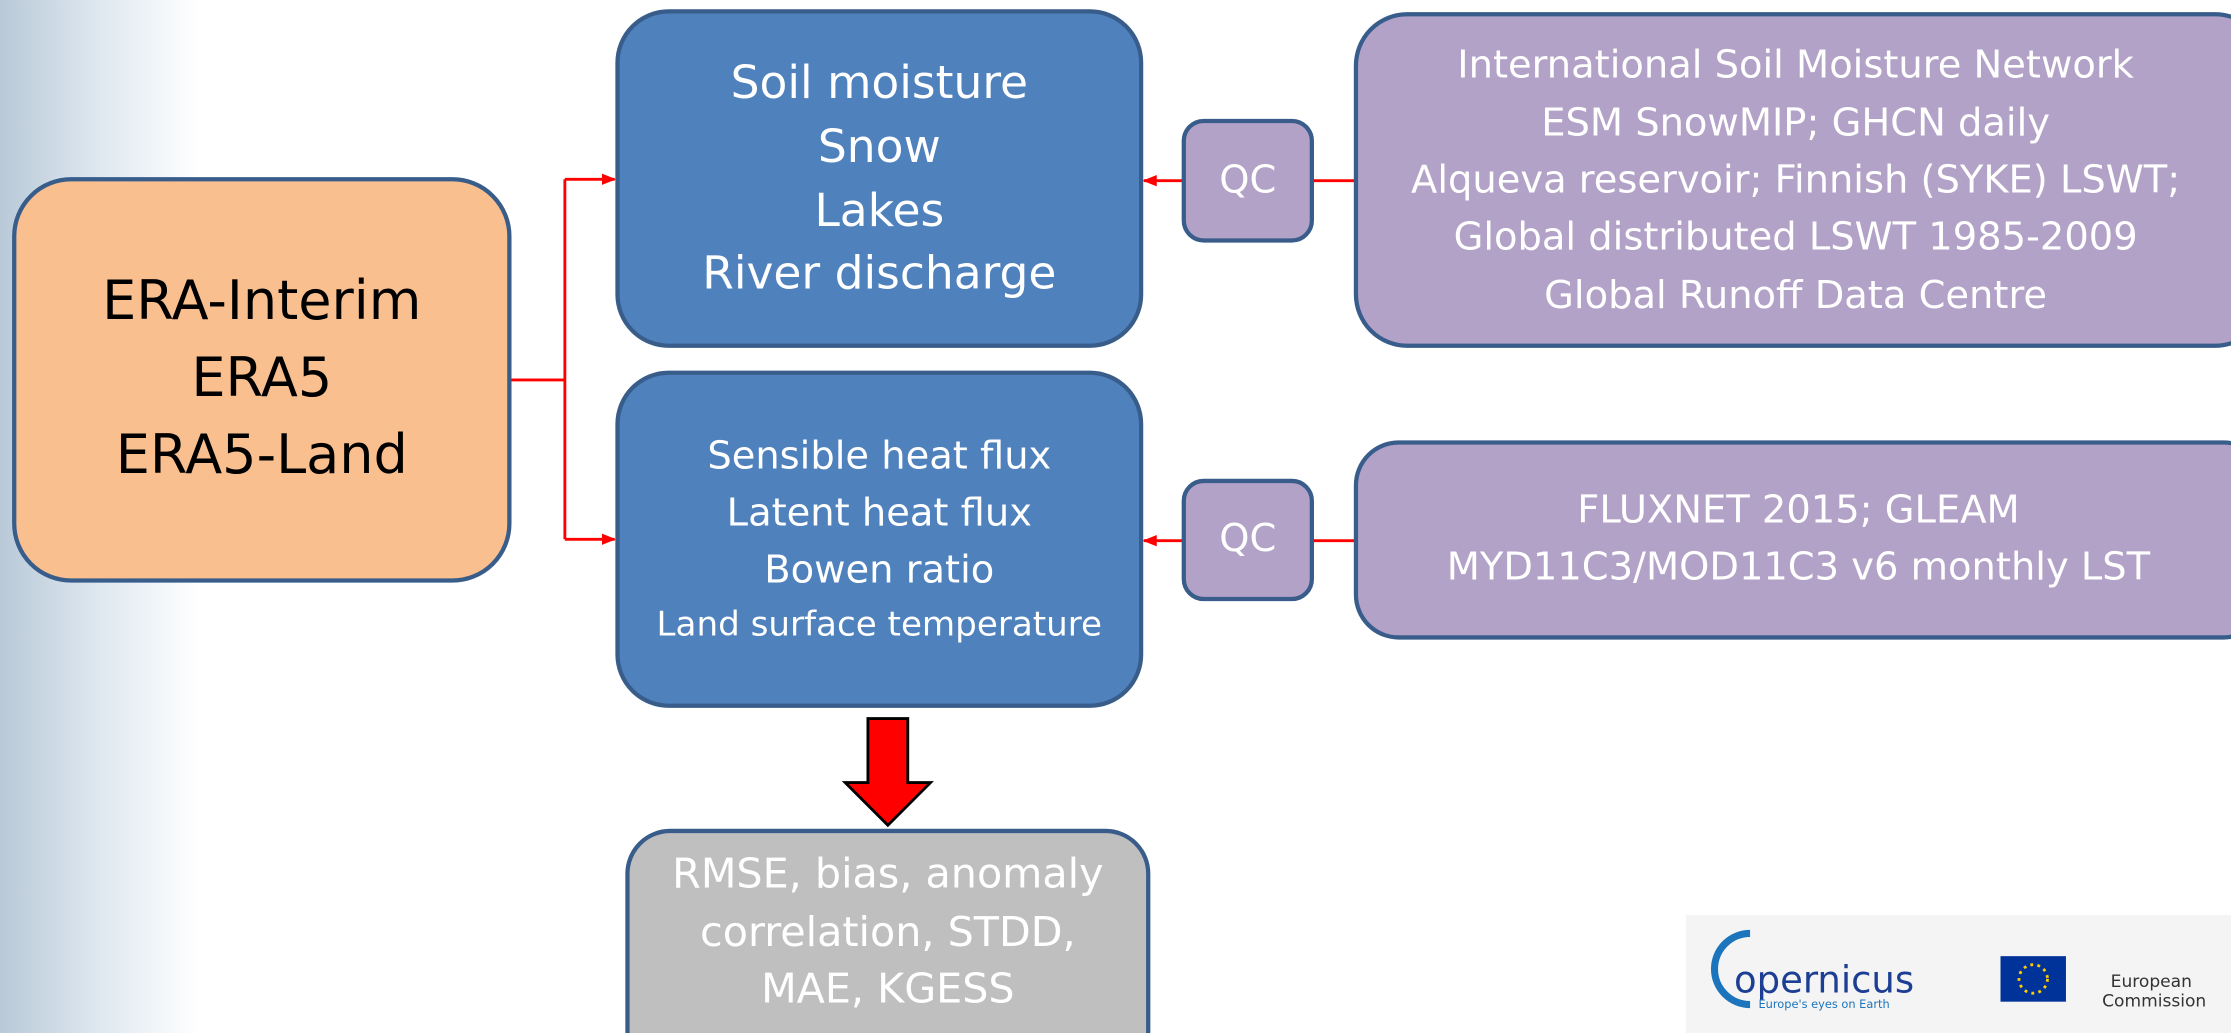 Image resolution: width=2231 pixels, height=1033 pixels. Describe the element at coordinates (1795, 180) in the screenshot. I see `observation: Alqueva reservoir; Finnish (SYKE) LSWT;` at that location.